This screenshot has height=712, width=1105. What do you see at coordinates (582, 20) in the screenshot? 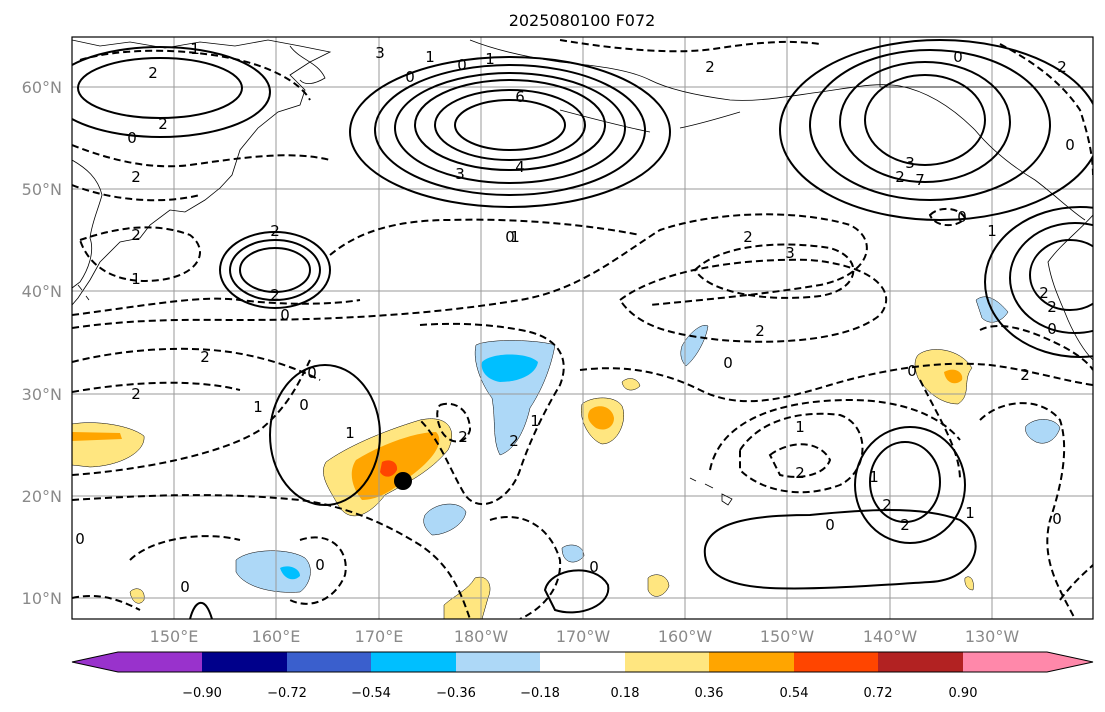
I see `map-title: 2025080100 F072` at bounding box center [582, 20].